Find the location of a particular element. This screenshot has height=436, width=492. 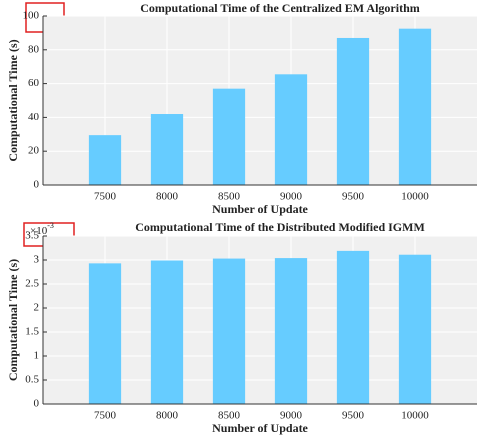

multiplier-base: ×10 is located at coordinates (39, 231).